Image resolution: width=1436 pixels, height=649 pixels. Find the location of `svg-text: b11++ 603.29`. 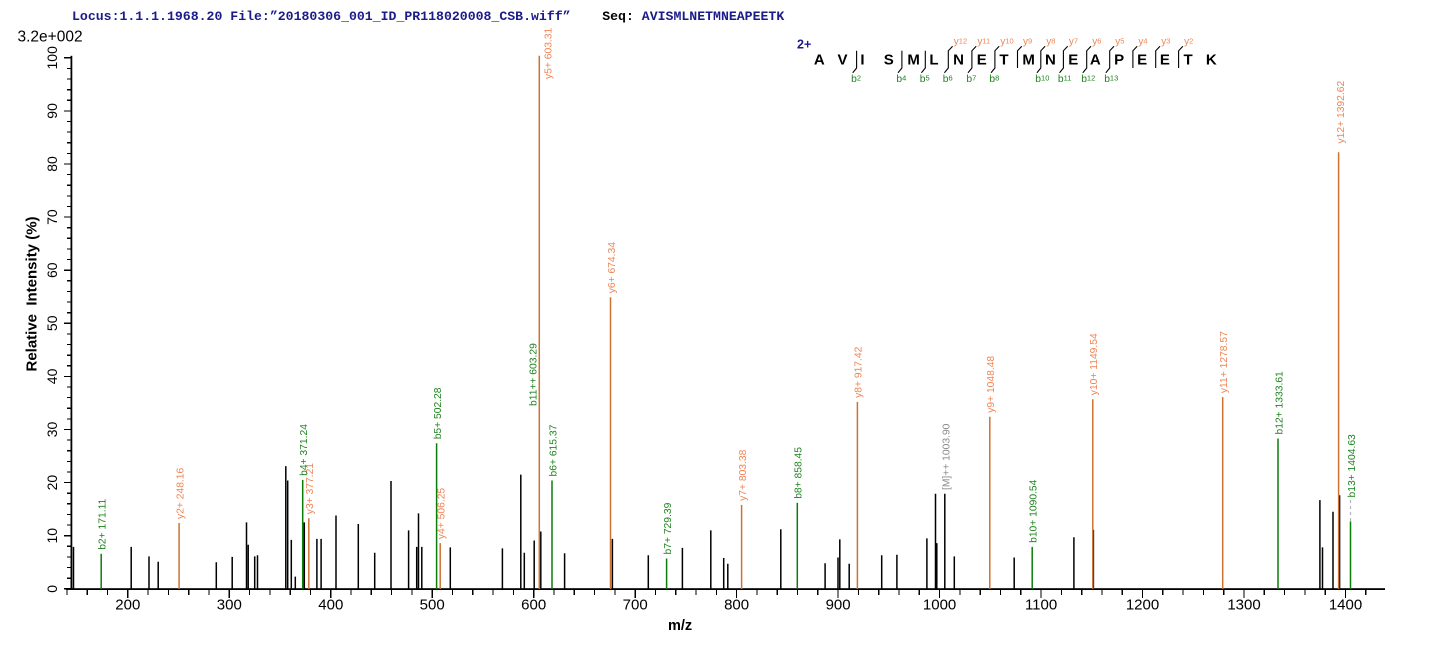

svg-text: b11++ 603.29 is located at coordinates (534, 374).